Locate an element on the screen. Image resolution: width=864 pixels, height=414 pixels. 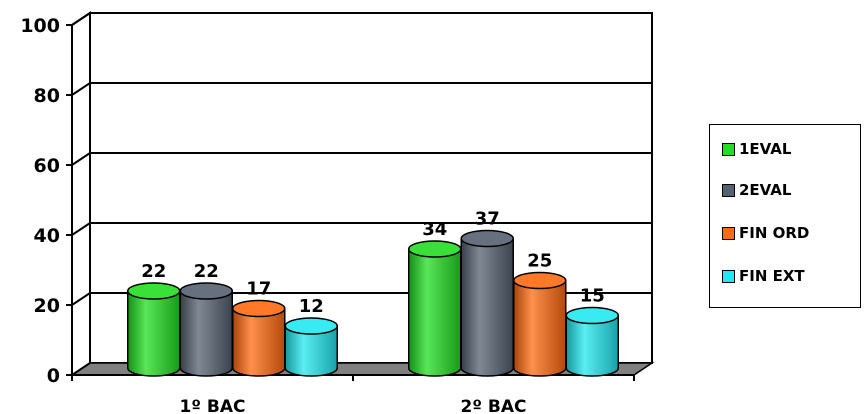
data-label: 25 is located at coordinates (539, 261).